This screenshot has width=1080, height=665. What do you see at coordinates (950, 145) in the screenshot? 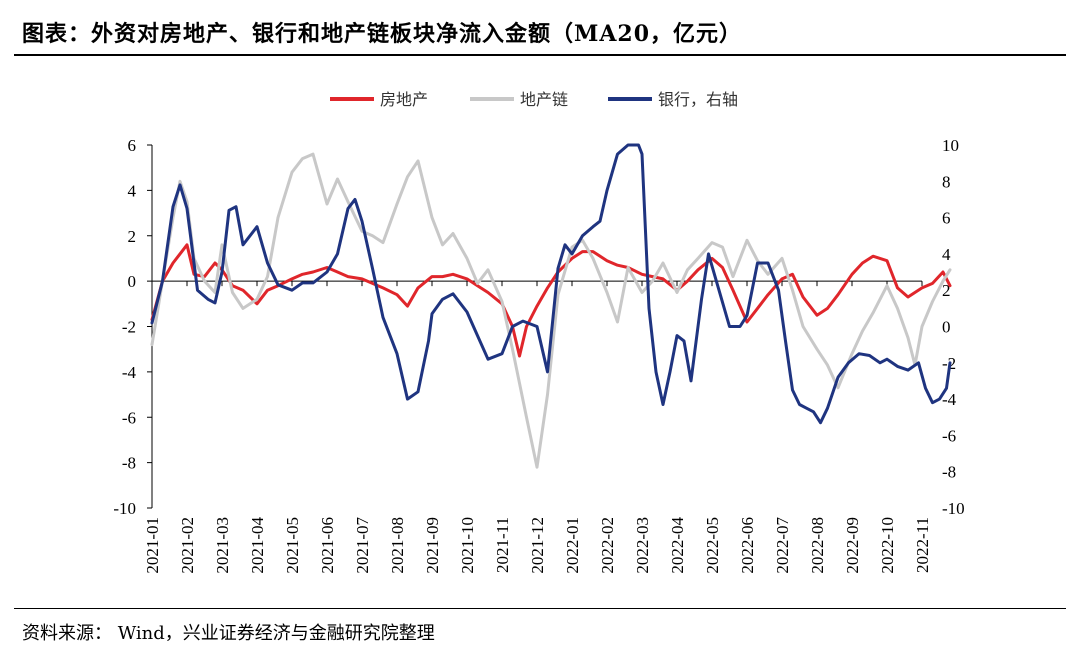
I see `y-right-tick-label: 10` at bounding box center [950, 145].